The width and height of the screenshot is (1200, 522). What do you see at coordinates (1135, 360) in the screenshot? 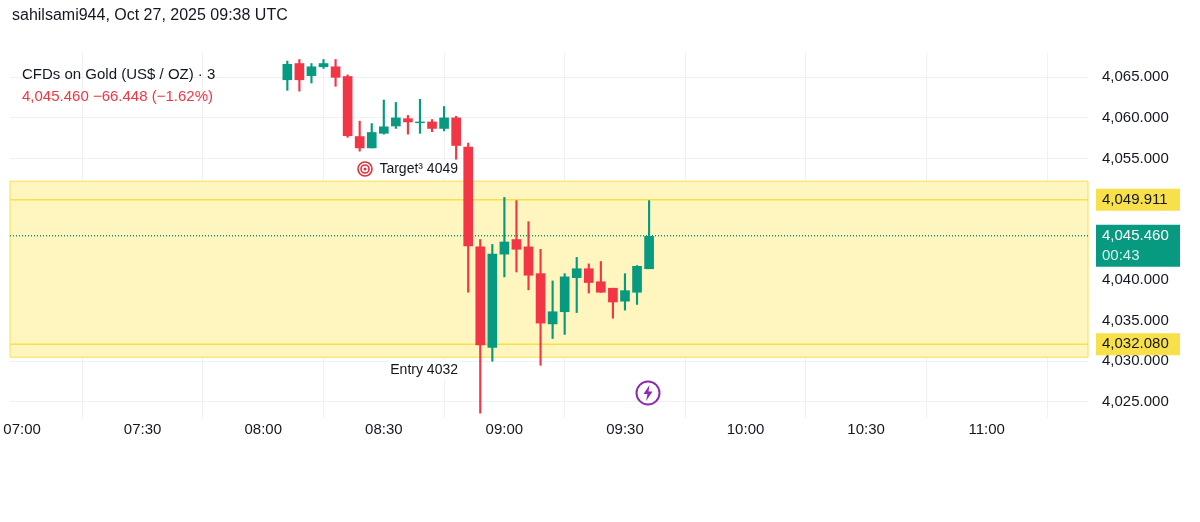
I see `y-tick-label: 4,030.000` at bounding box center [1135, 360].